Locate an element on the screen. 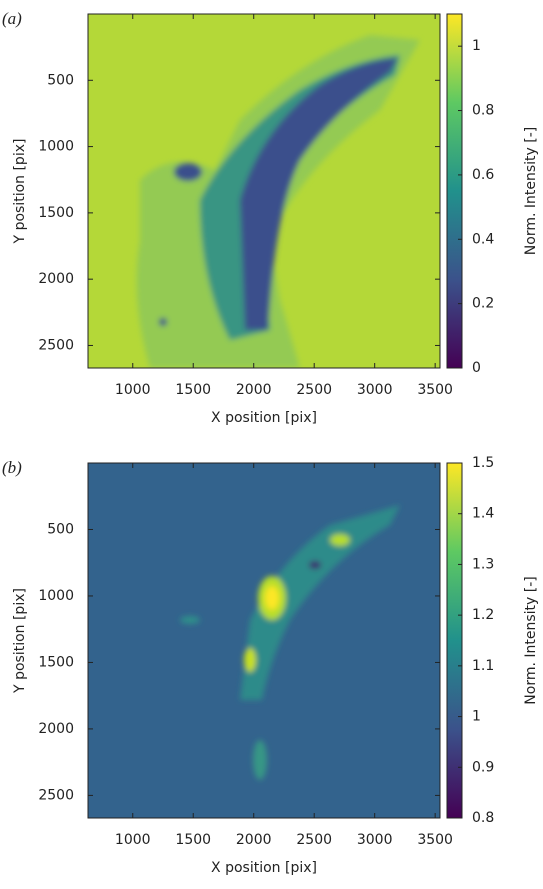 Image resolution: width=543 pixels, height=889 pixels. colorbar-tick-label: 0.9 is located at coordinates (483, 767).